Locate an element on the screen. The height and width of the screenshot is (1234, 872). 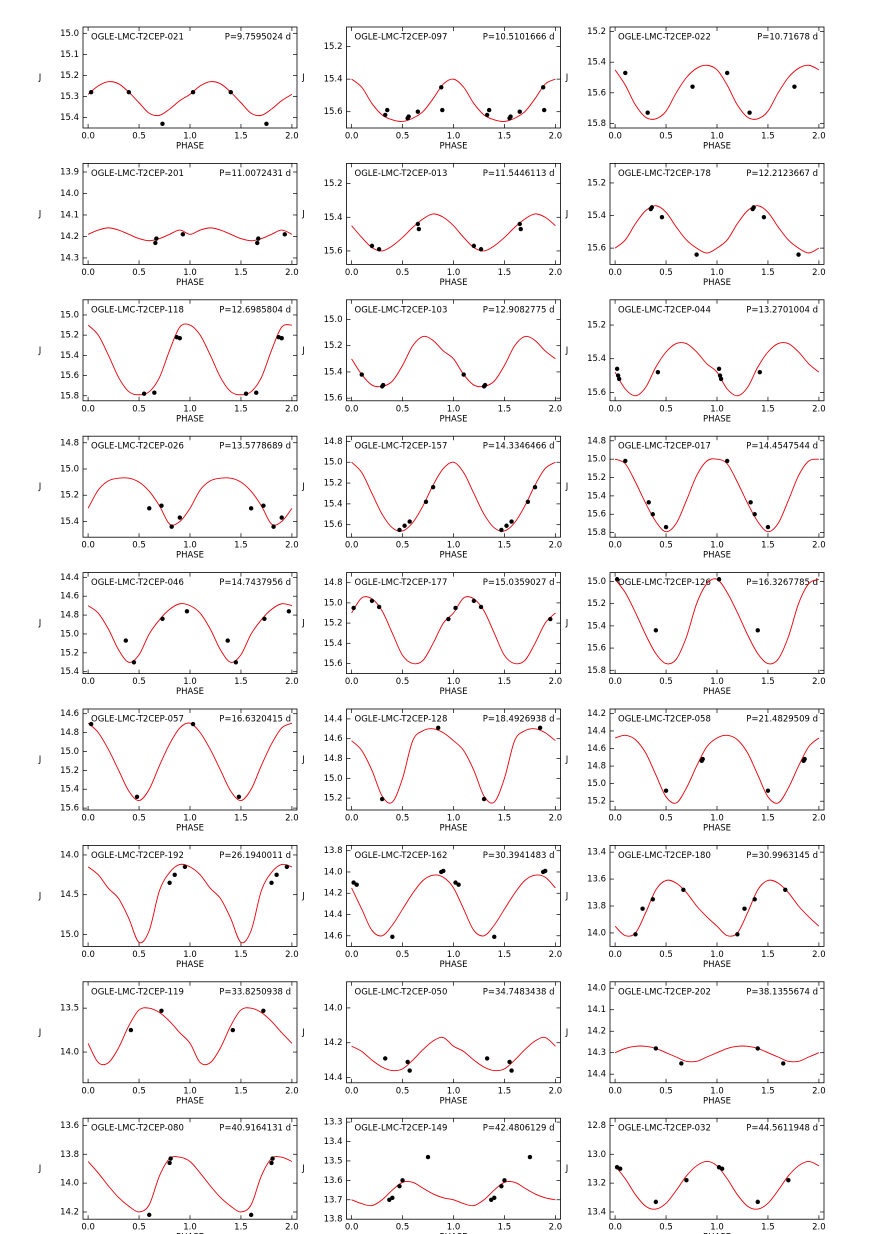
y-tick-label: 14.1 is located at coordinates (596, 1010).